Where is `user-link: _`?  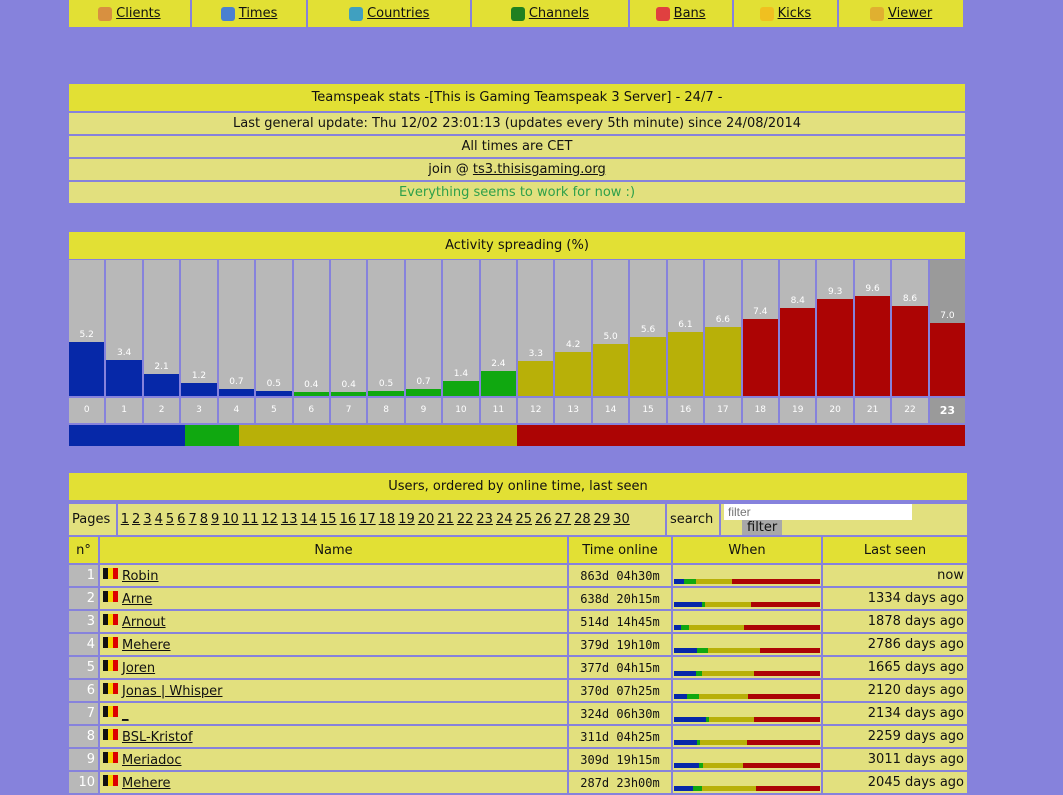 user-link: _ is located at coordinates (125, 714).